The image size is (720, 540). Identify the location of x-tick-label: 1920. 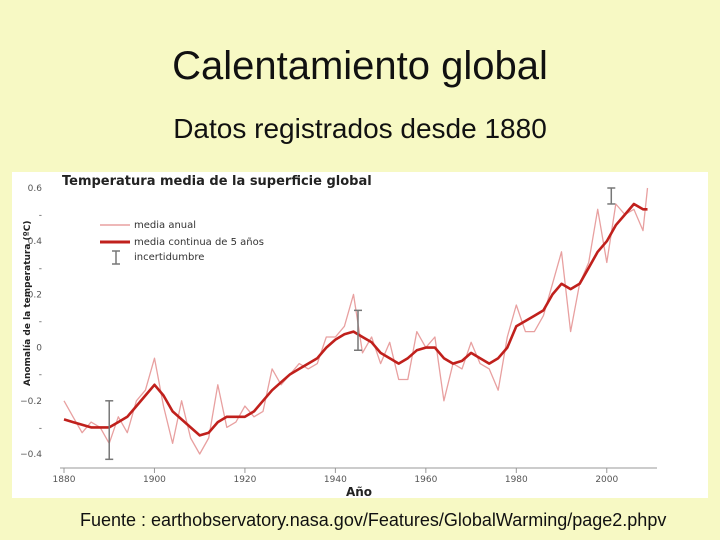
(244, 480).